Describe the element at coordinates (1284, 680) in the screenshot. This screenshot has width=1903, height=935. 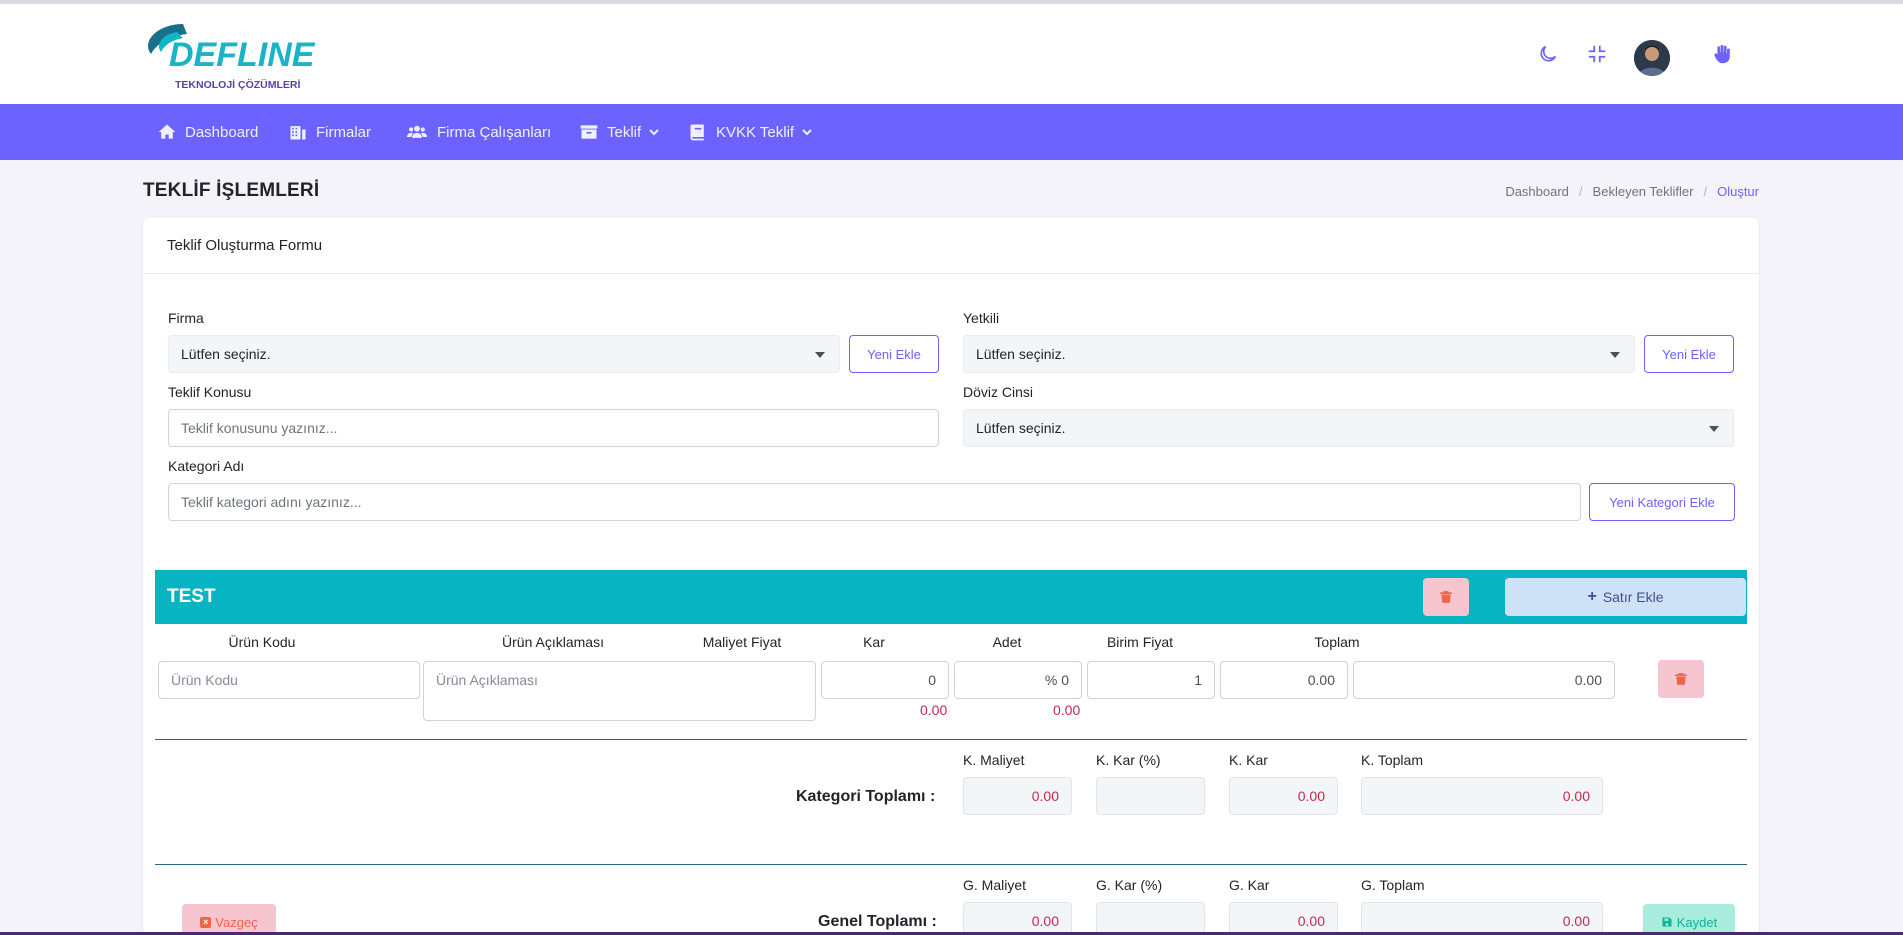
I see `unit-price-input: 0.00` at that location.